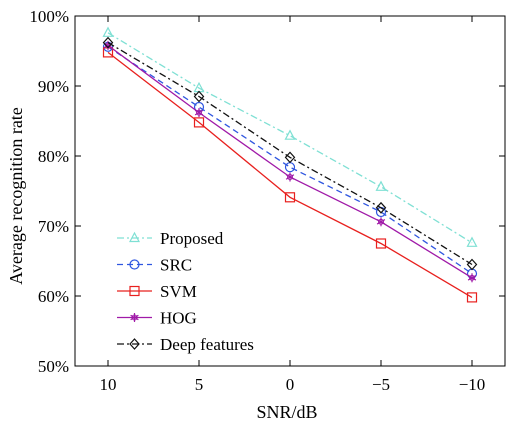 This screenshot has width=516, height=430. I want to click on legend-label: Deep features, so click(207, 344).